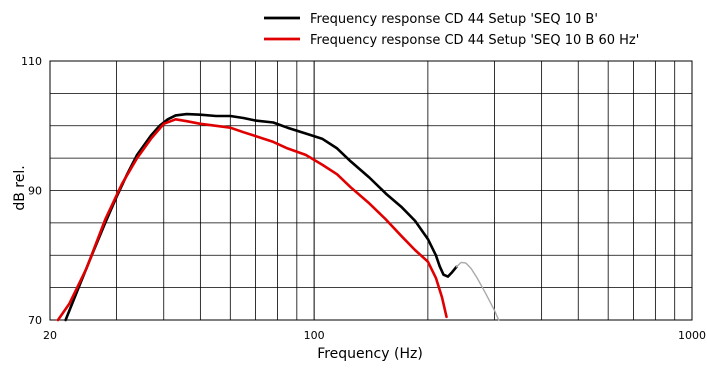 This screenshot has width=707, height=369. What do you see at coordinates (31, 61) in the screenshot?
I see `y-tick-label: 110` at bounding box center [31, 61].